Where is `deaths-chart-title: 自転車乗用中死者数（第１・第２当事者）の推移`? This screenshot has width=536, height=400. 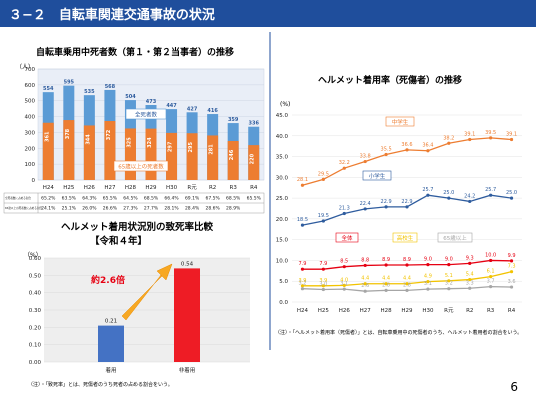
deaths-chart-title: 自転車乗用中死者数（第１・第２当事者）の推移 is located at coordinates (135, 53).